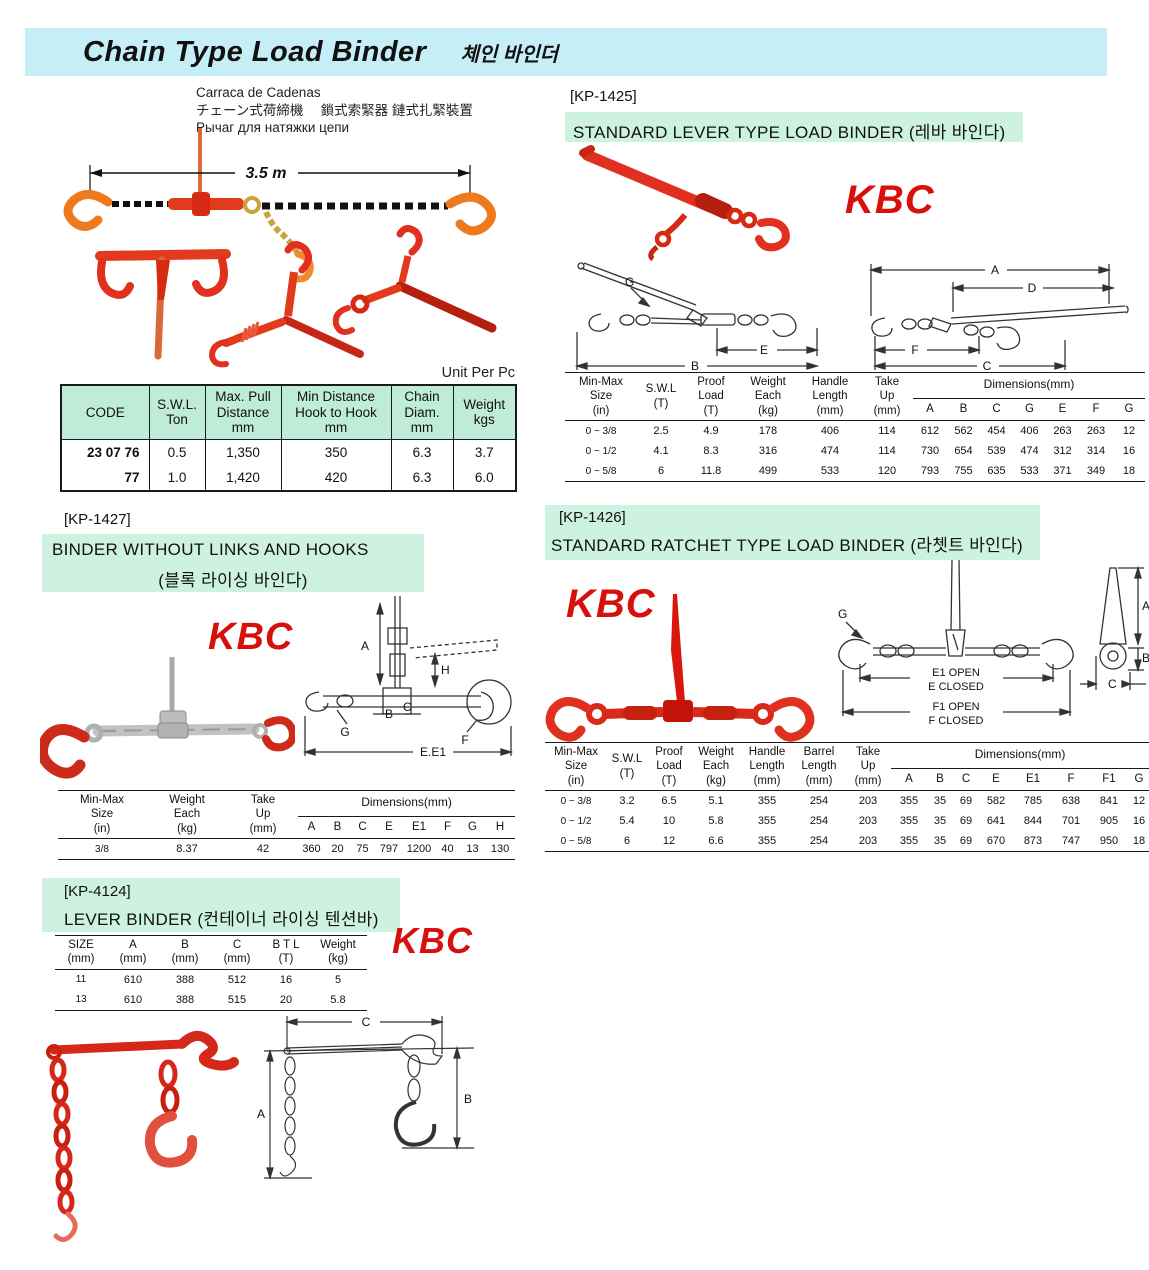 This screenshot has height=1270, width=1149. I want to click on kp1425-dim-label-b: B, so click(695, 365).